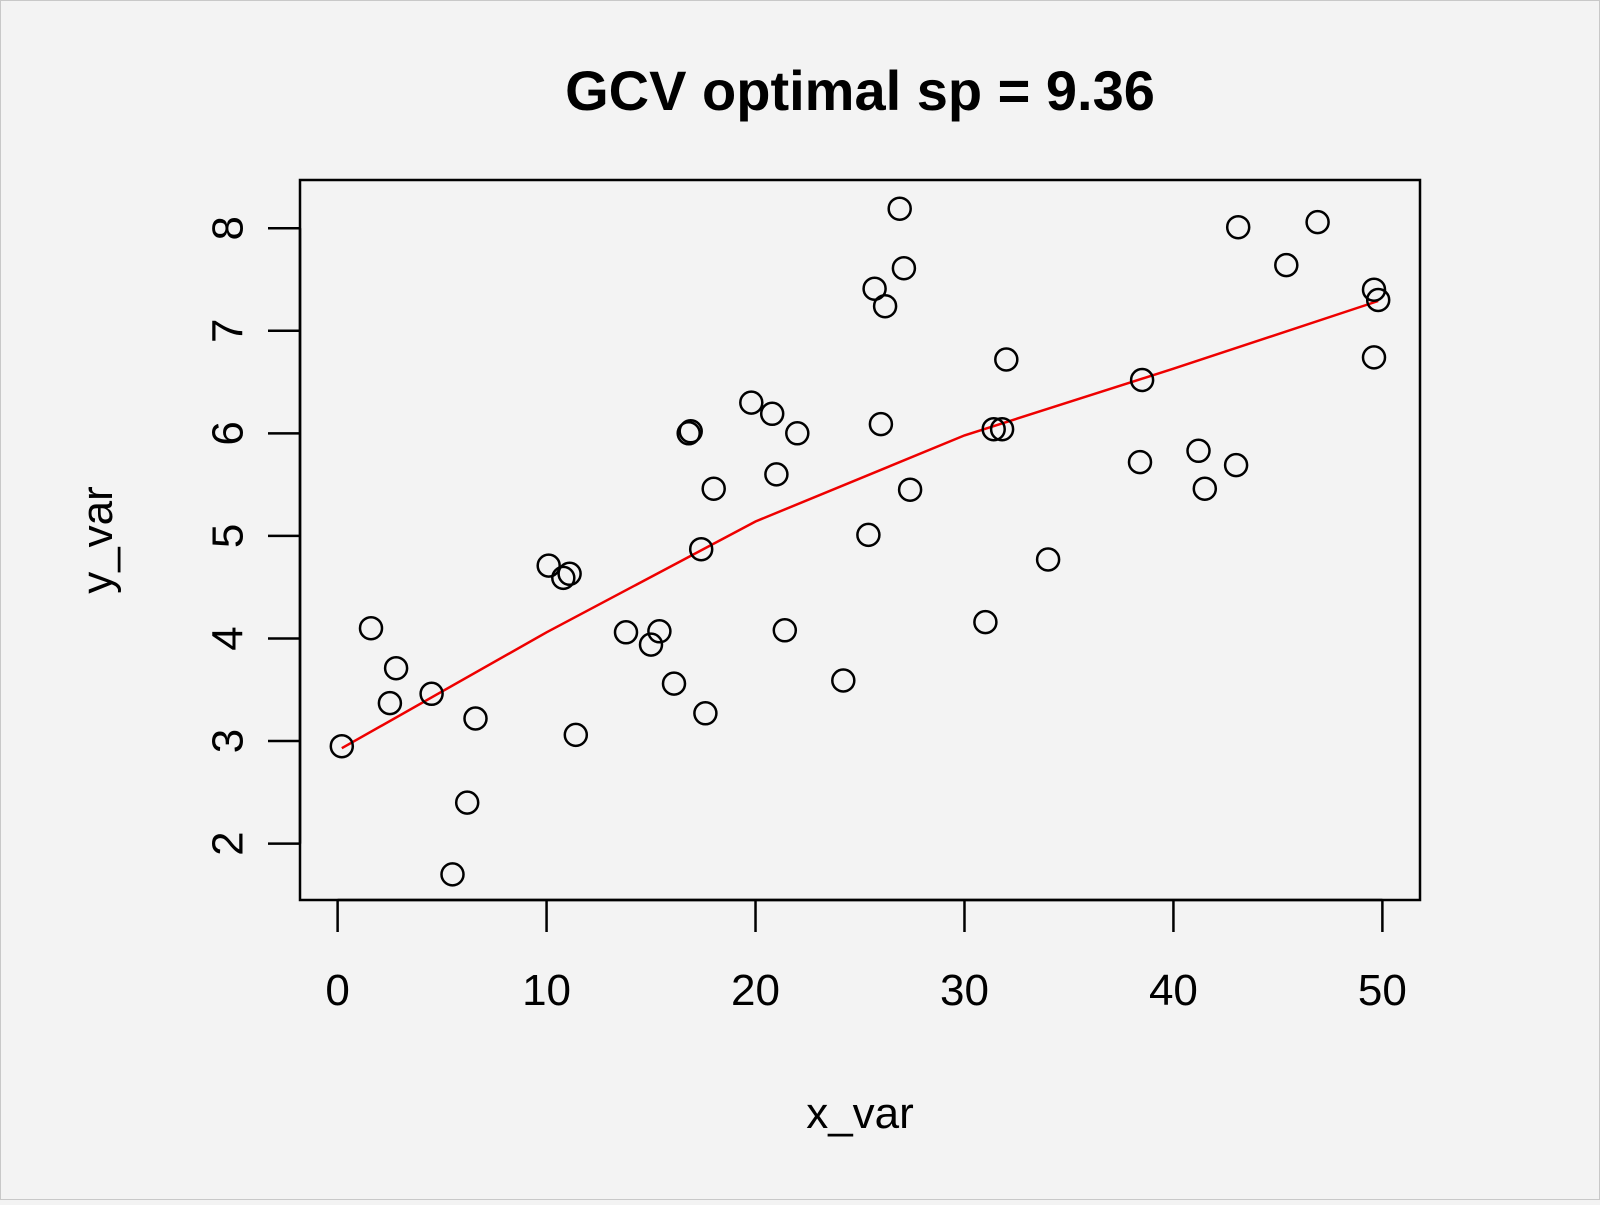 Image resolution: width=1600 pixels, height=1205 pixels. What do you see at coordinates (860, 90) in the screenshot?
I see `chart-title: GCV optimal sp = 9.36` at bounding box center [860, 90].